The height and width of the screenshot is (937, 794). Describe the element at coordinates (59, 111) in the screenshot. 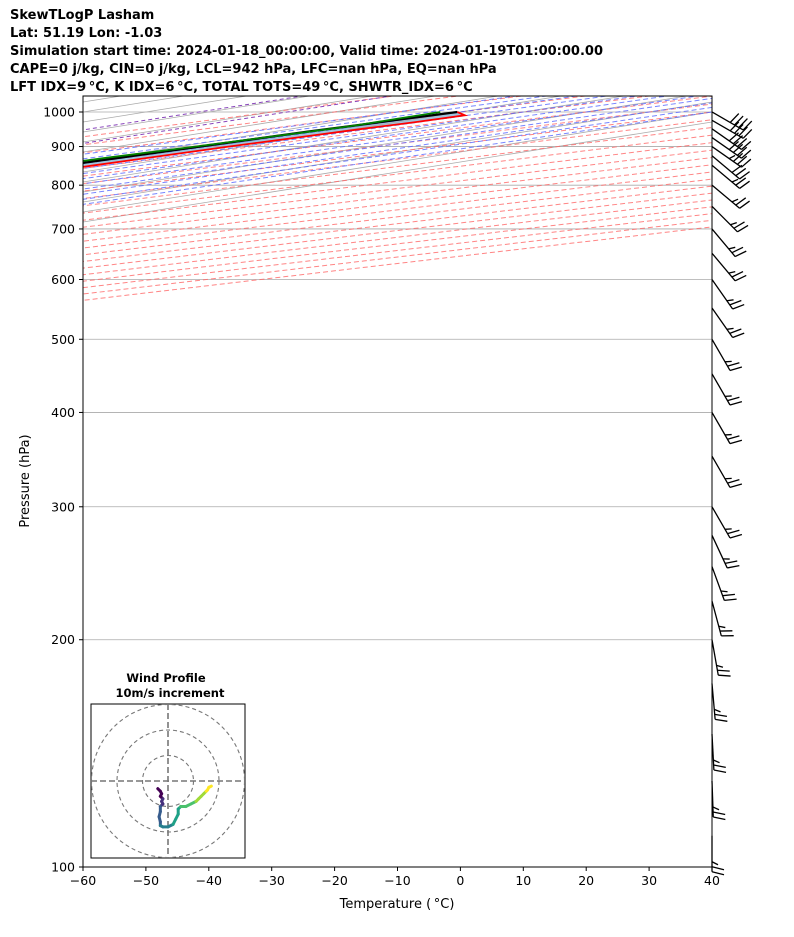

I see `y-tick-label: 1000` at that location.